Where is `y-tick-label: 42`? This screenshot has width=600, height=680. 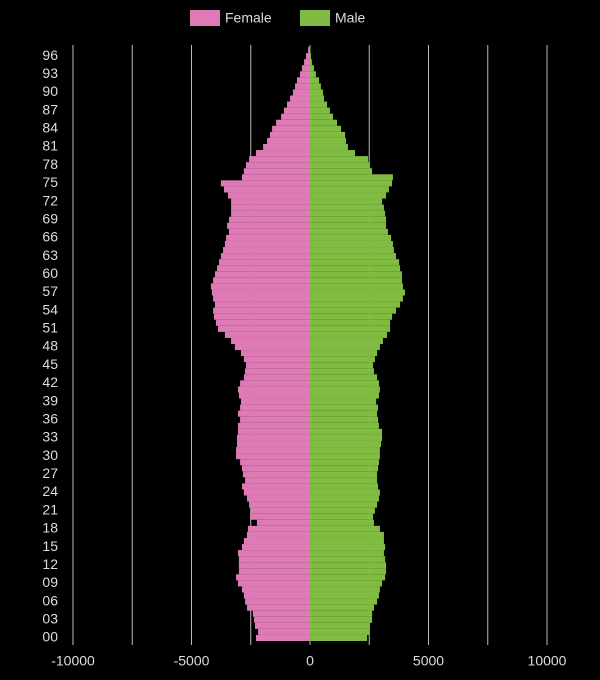 y-tick-label: 42 is located at coordinates (50, 382).